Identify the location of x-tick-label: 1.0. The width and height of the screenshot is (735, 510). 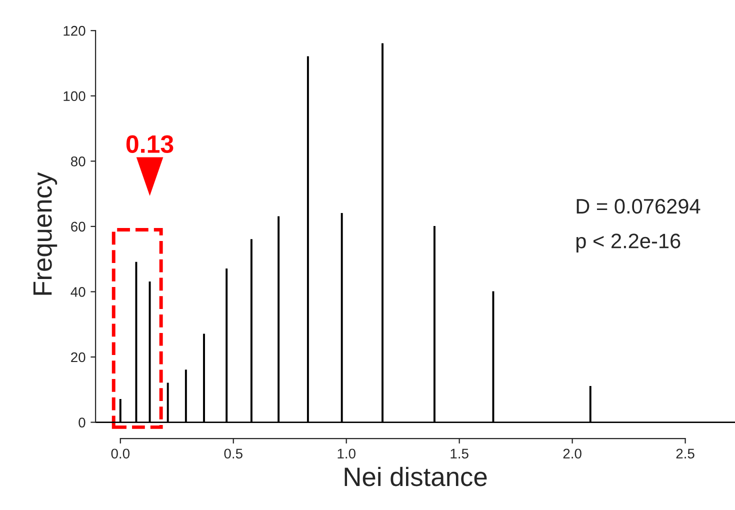
(347, 453).